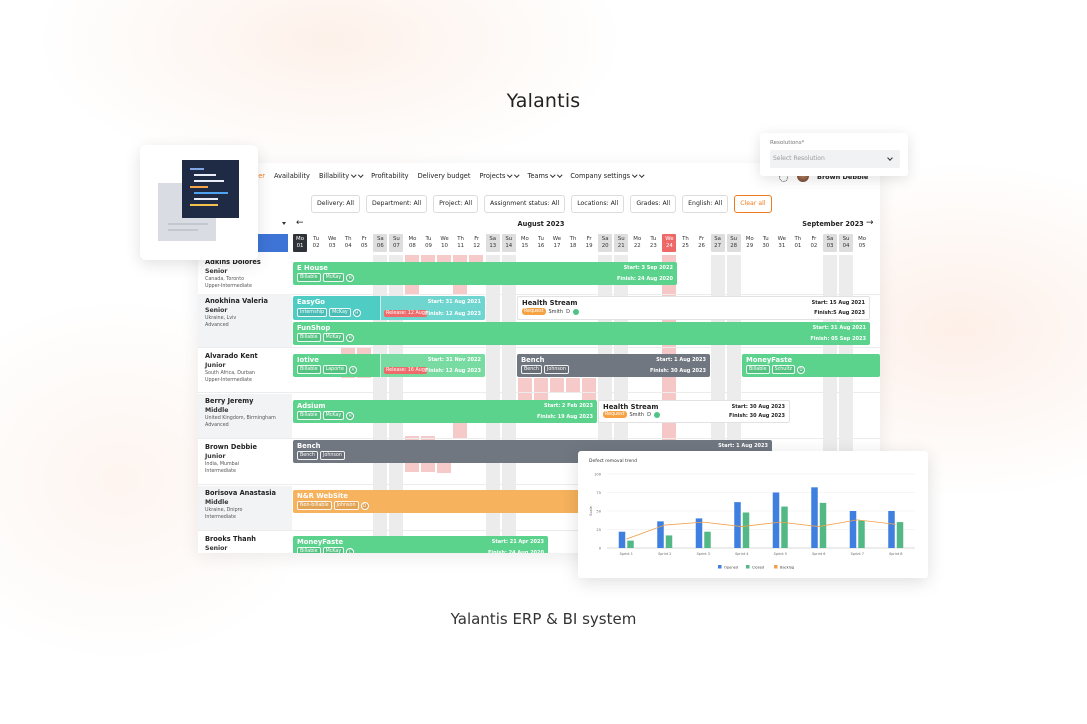 Image resolution: width=1087 pixels, height=724 pixels. I want to click on day-number: 05, so click(364, 246).